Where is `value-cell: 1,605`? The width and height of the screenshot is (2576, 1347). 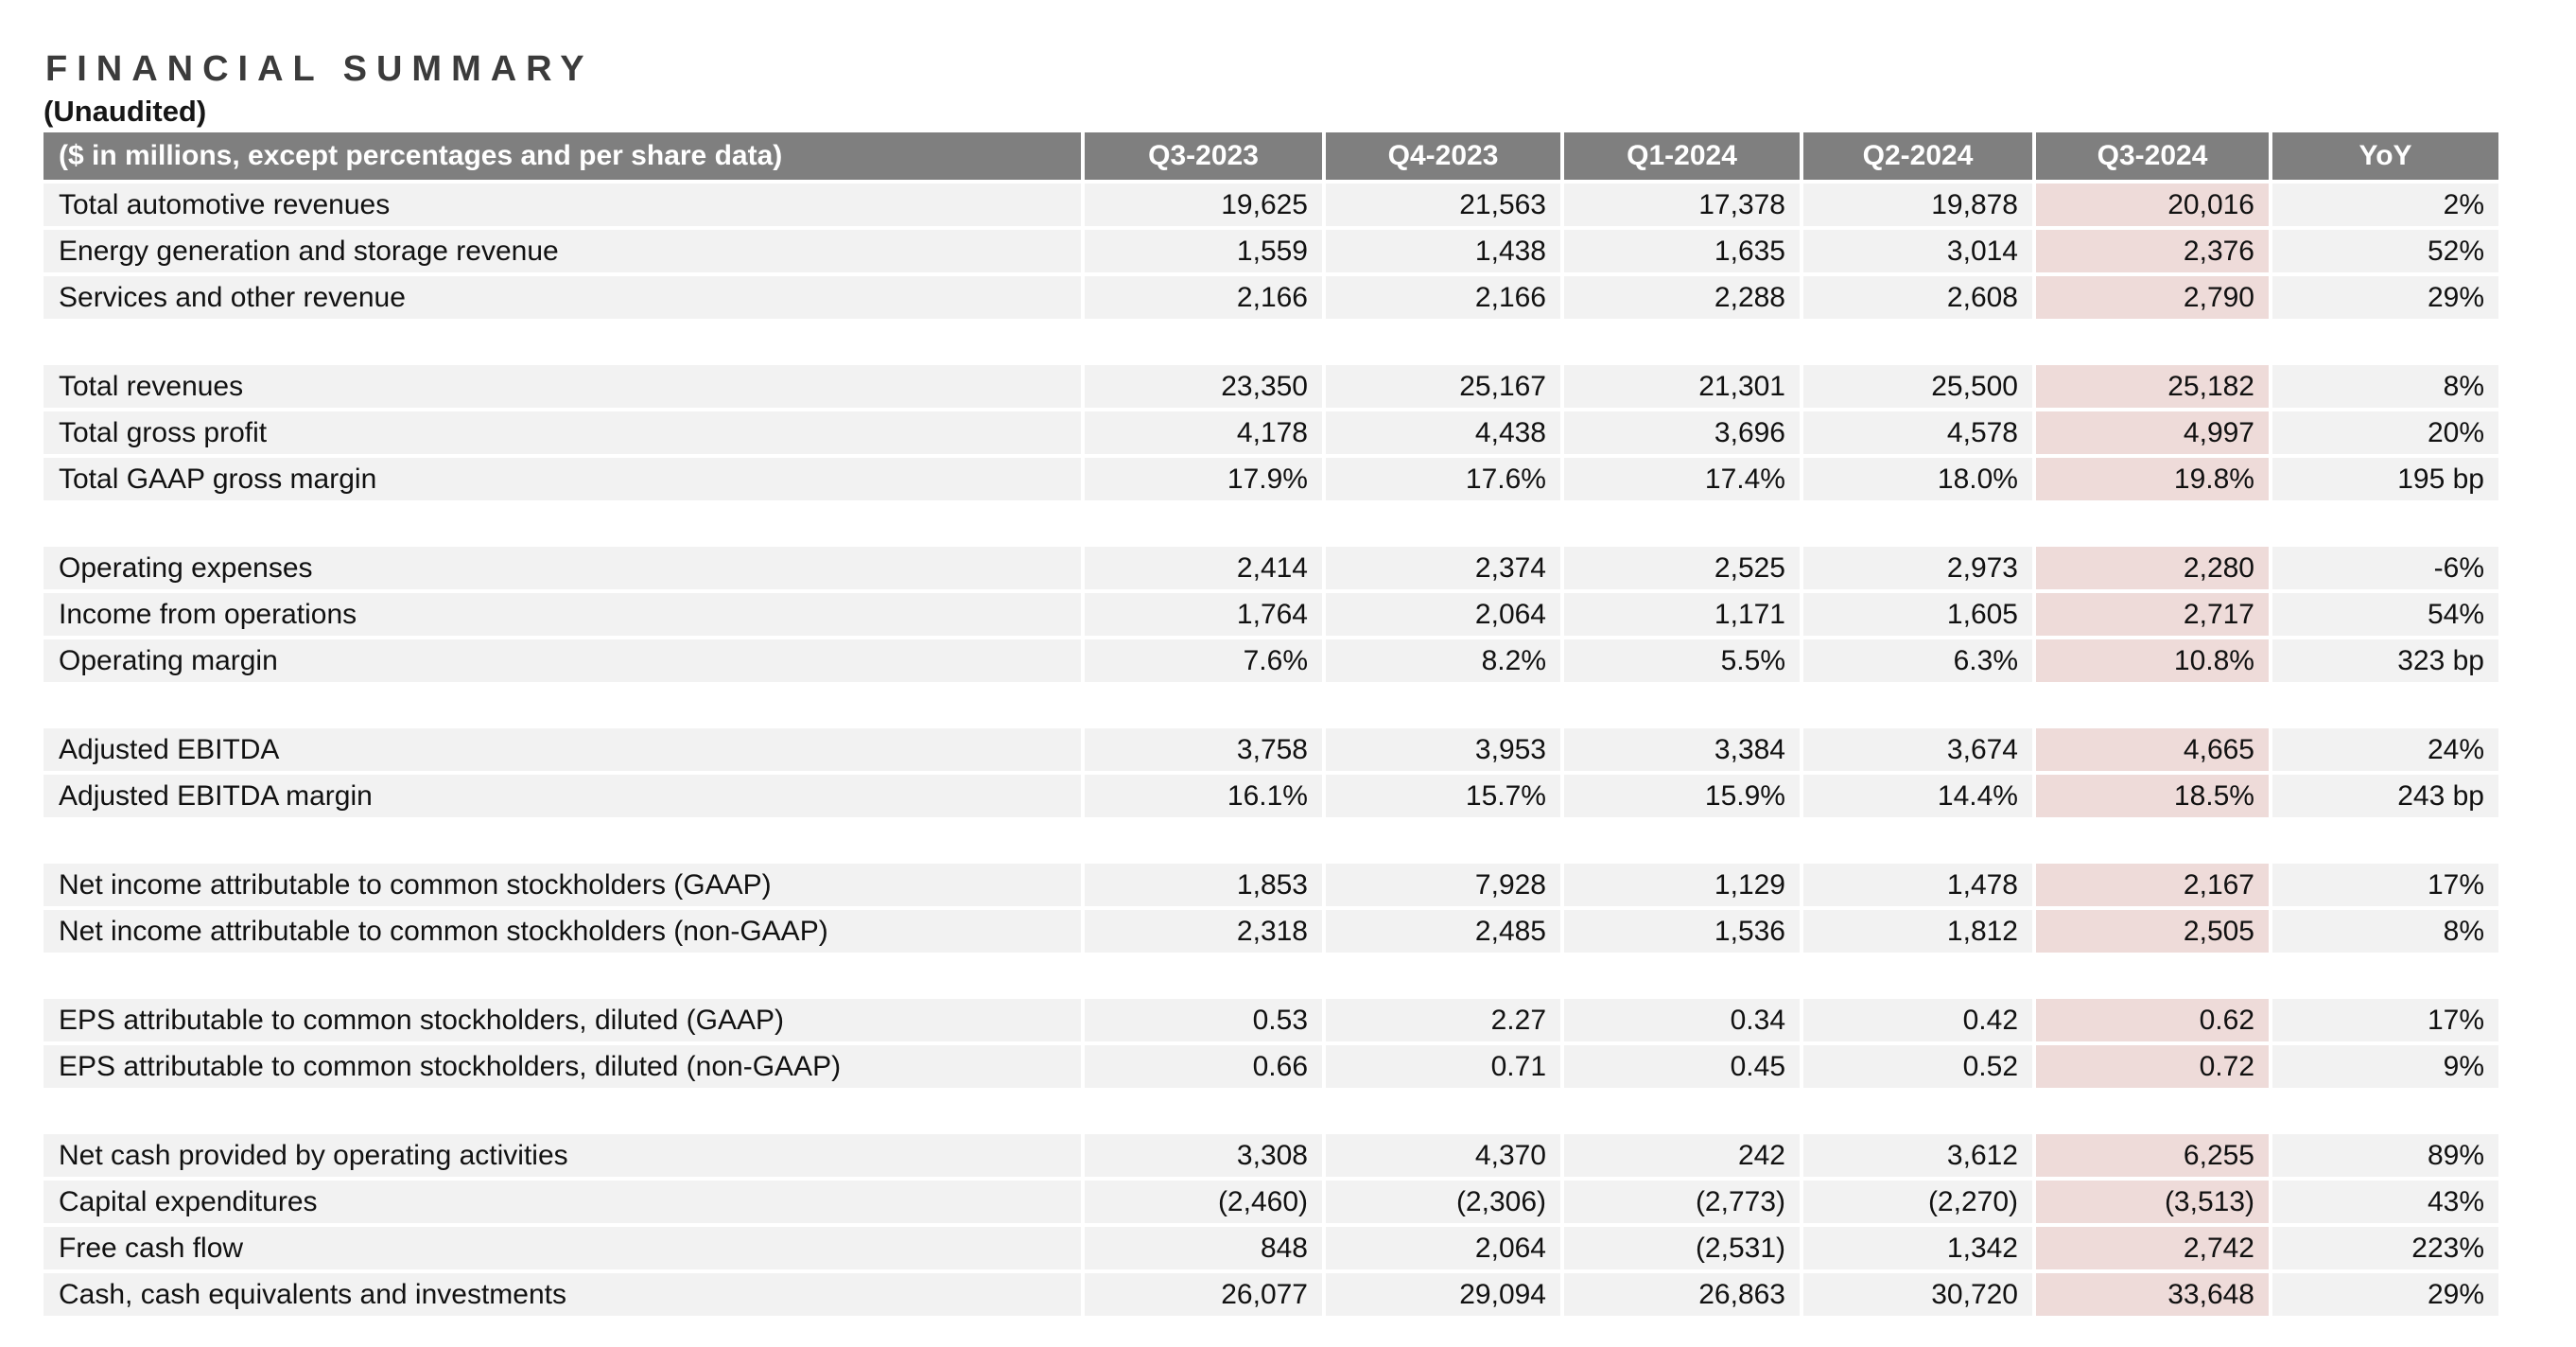
value-cell: 1,605 is located at coordinates (1917, 614).